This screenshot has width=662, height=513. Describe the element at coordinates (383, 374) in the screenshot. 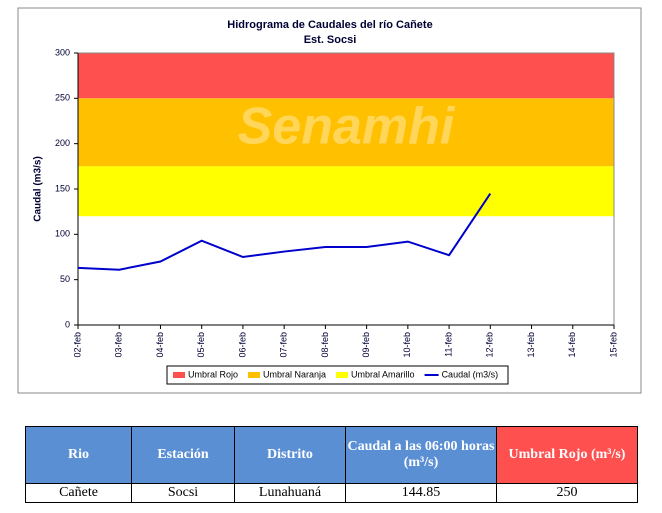

I see `legend-label: Umbral Amarillo` at that location.